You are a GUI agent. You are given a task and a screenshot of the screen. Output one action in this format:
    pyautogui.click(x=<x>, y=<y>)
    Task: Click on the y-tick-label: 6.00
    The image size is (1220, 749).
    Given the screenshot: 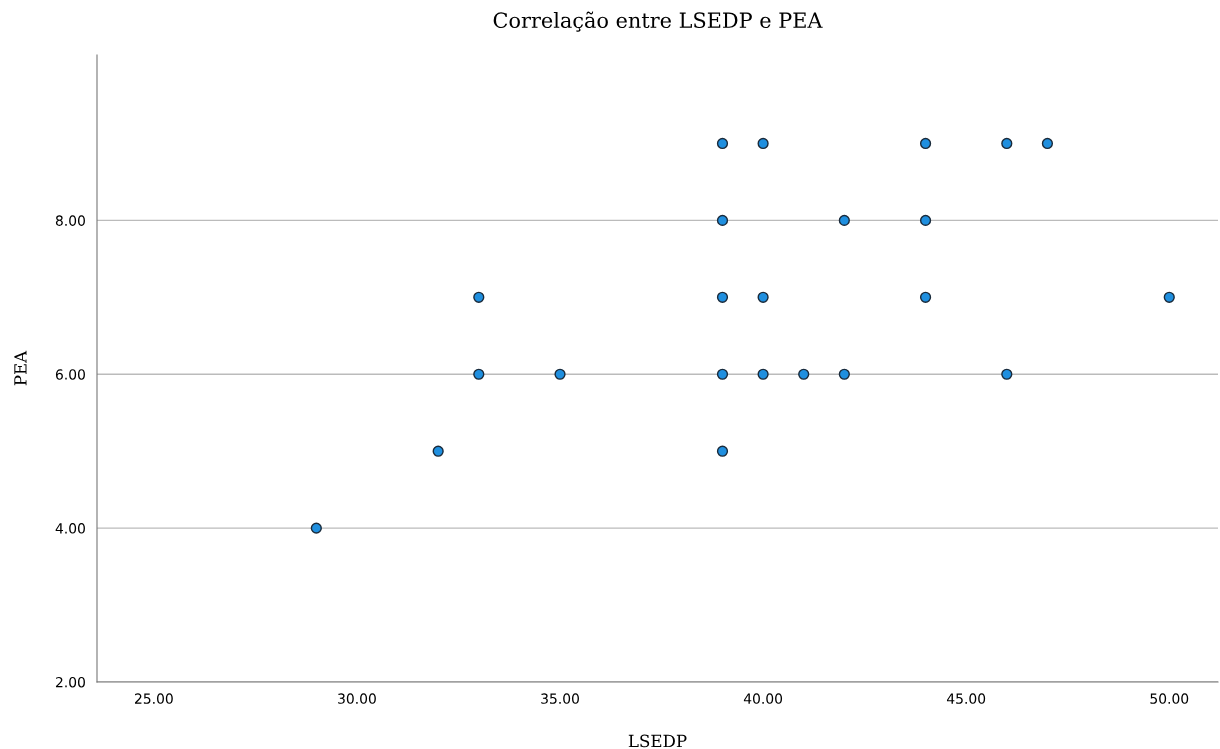 What is the action you would take?
    pyautogui.click(x=70, y=374)
    